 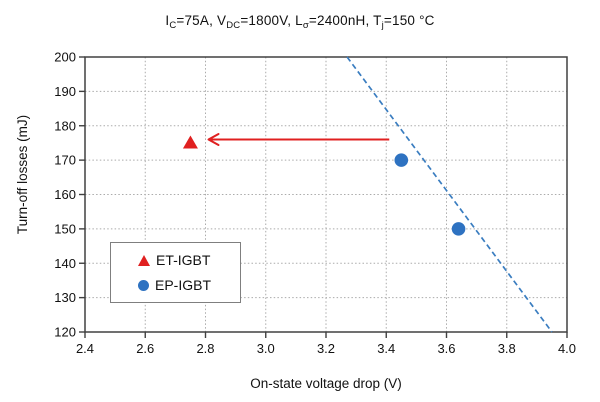 I want to click on y-tick-label: 120, so click(x=65, y=332).